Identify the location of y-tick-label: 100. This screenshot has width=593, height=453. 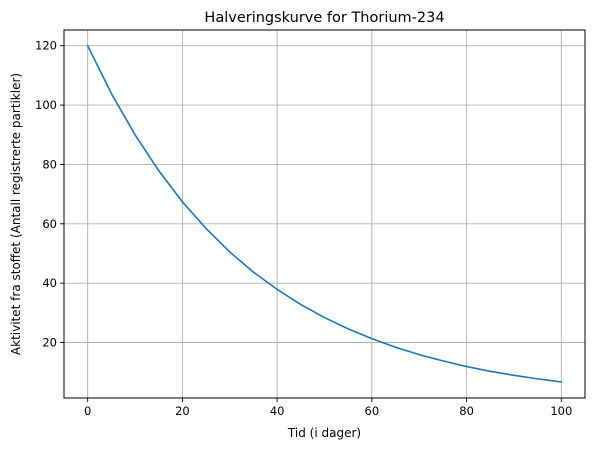
(46, 105).